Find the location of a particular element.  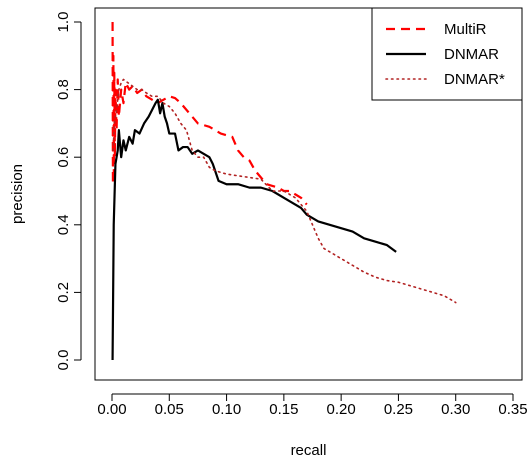

y-tick-label: 0.2 is located at coordinates (63, 292).